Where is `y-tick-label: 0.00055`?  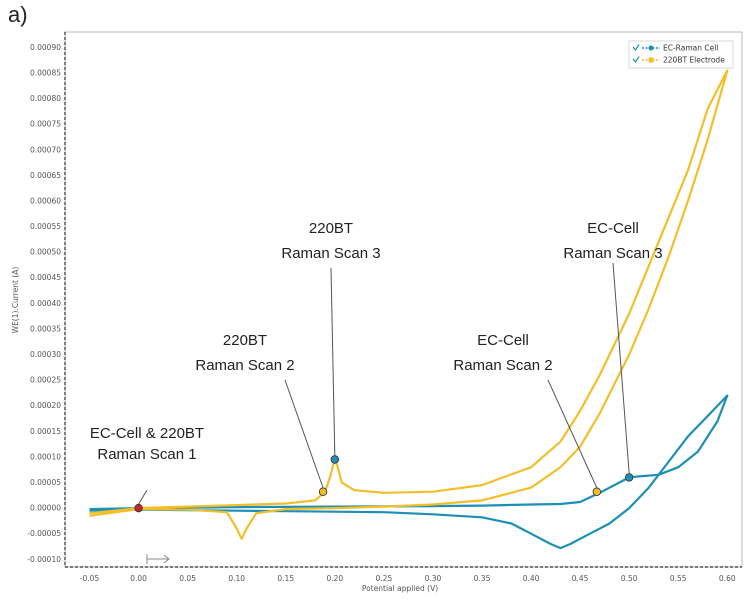
y-tick-label: 0.00055 is located at coordinates (45, 226).